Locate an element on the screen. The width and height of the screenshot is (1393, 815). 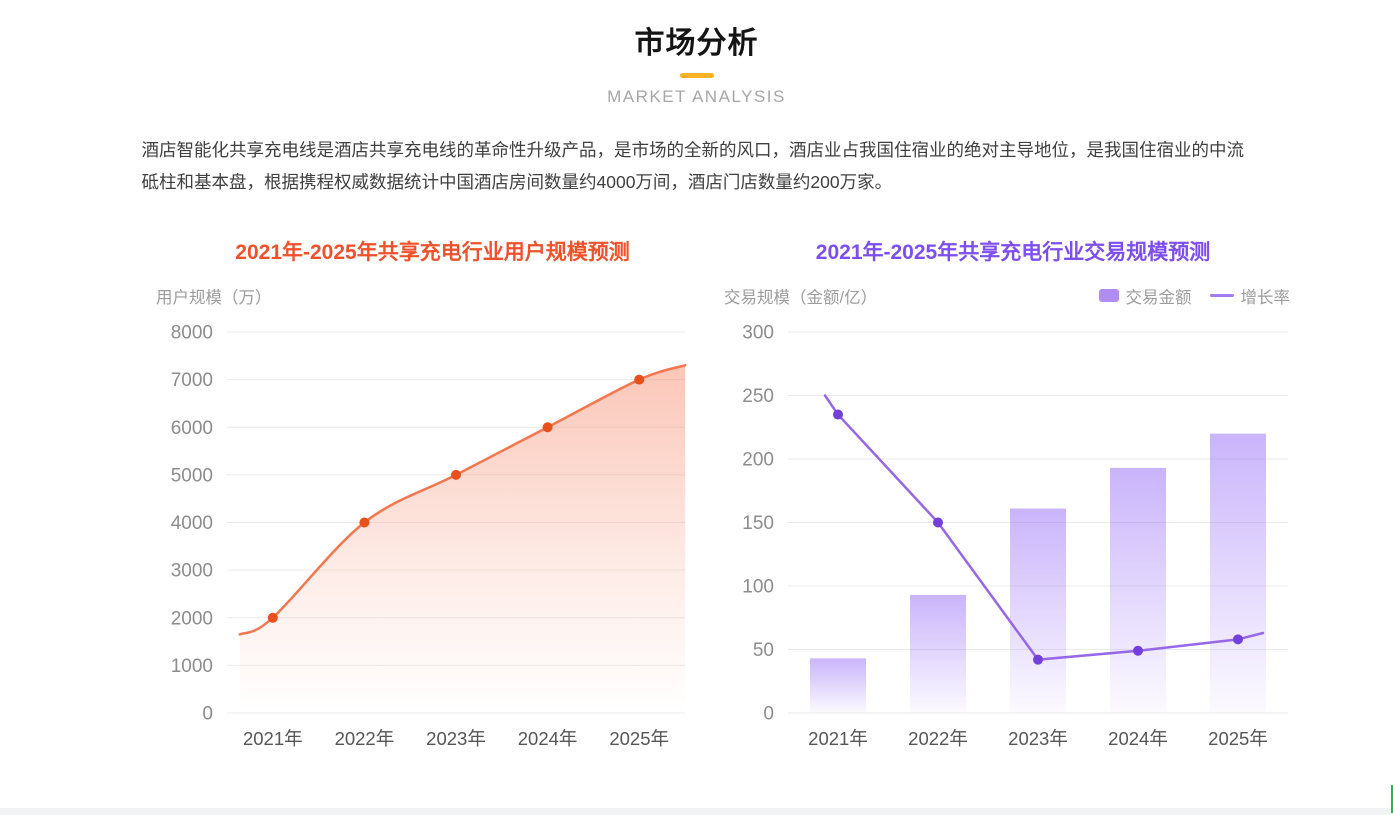
page-title: 市场分析 is located at coordinates (696, 43).